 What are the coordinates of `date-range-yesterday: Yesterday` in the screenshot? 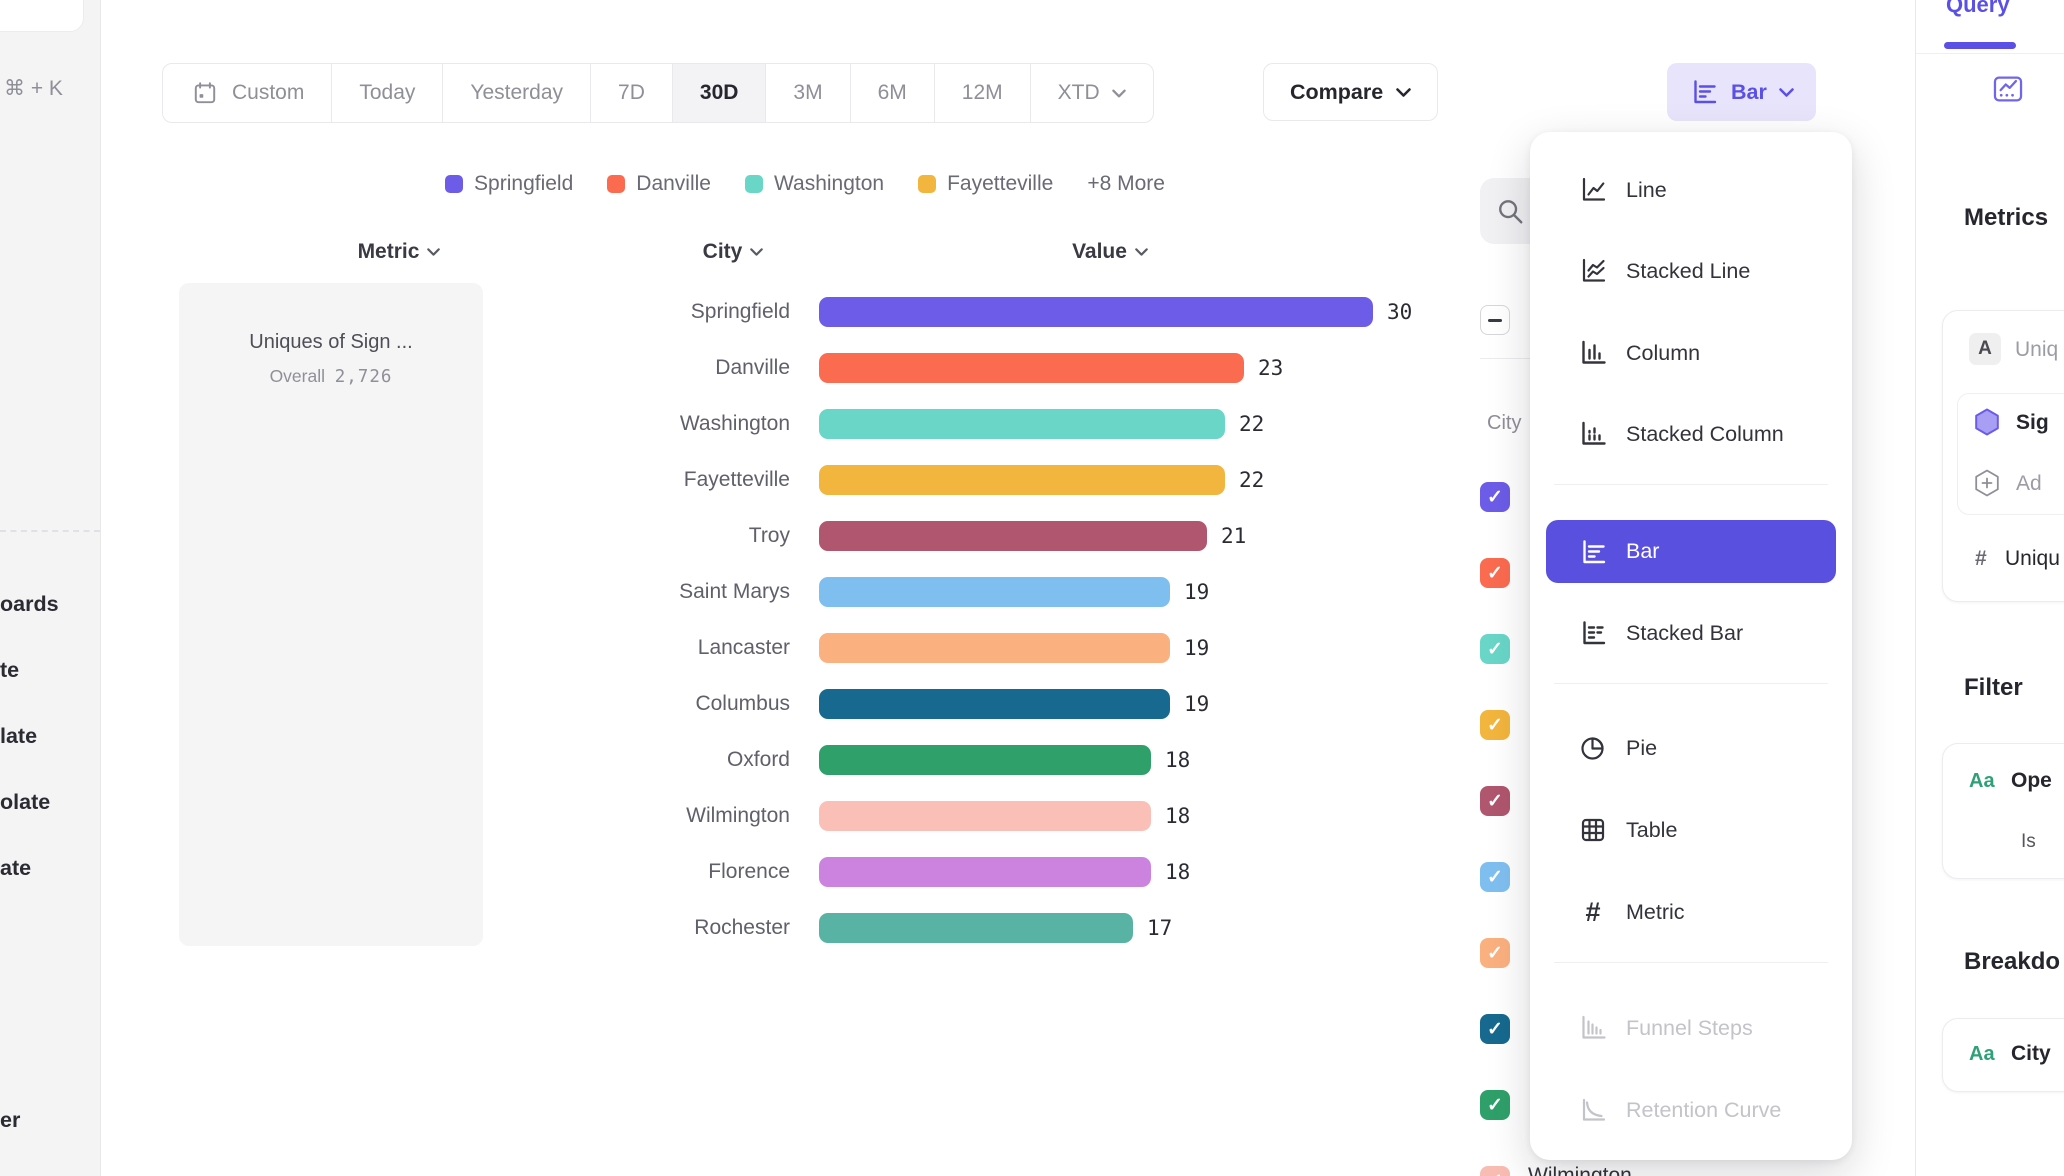 It's located at (517, 93).